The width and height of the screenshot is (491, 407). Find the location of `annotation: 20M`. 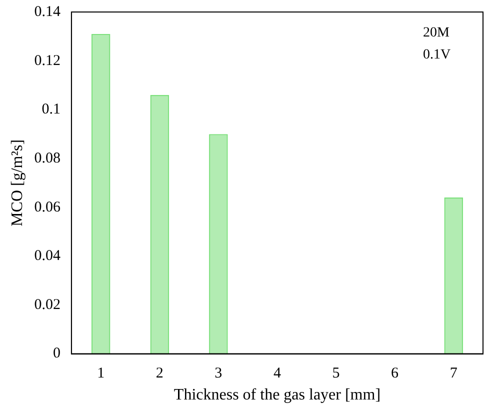

annotation: 20M is located at coordinates (436, 33).